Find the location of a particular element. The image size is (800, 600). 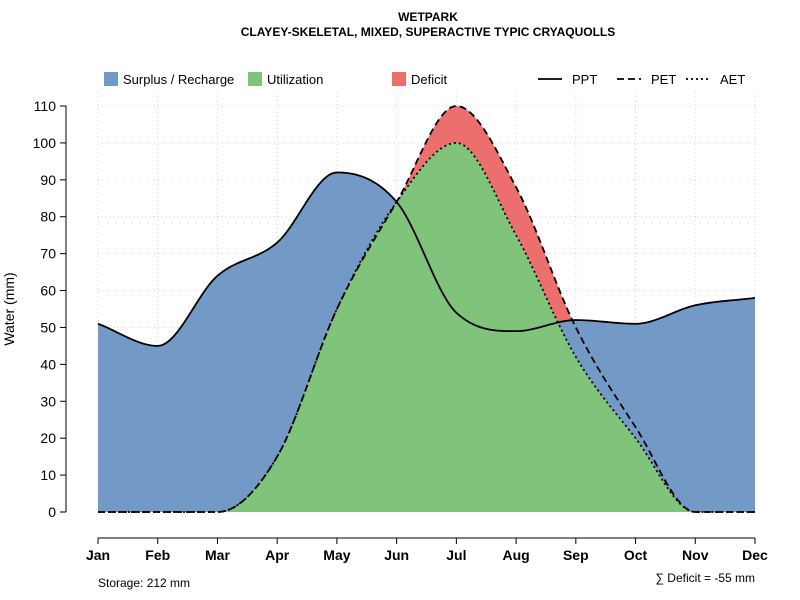

legend-label-utilization: Utilization is located at coordinates (295, 79).